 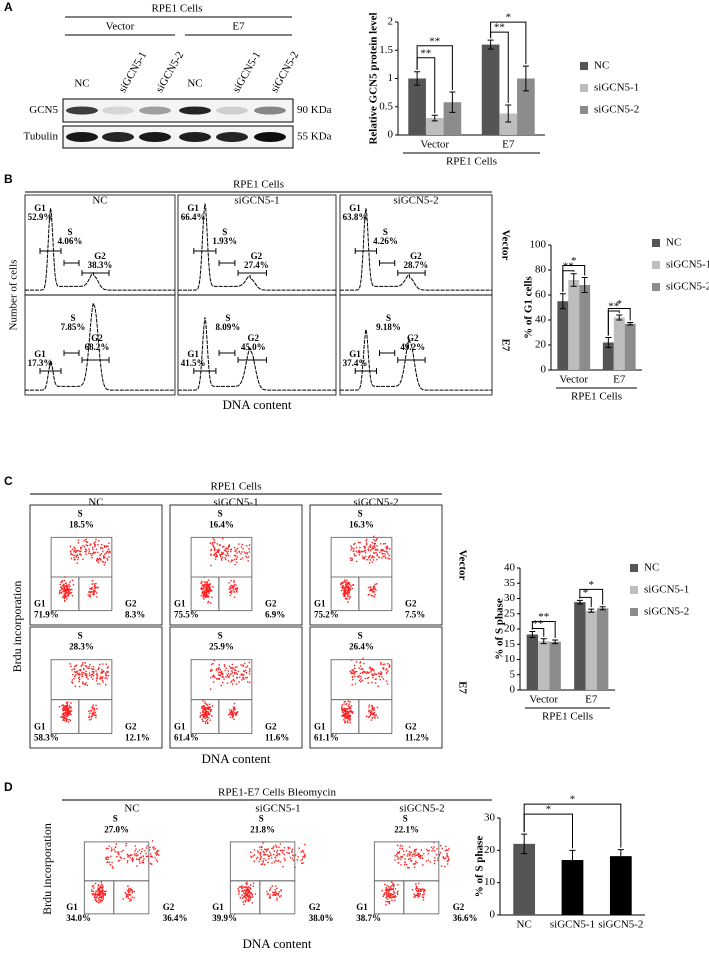 What do you see at coordinates (137, 737) in the screenshot?
I see `gate-value: 12.1%` at bounding box center [137, 737].